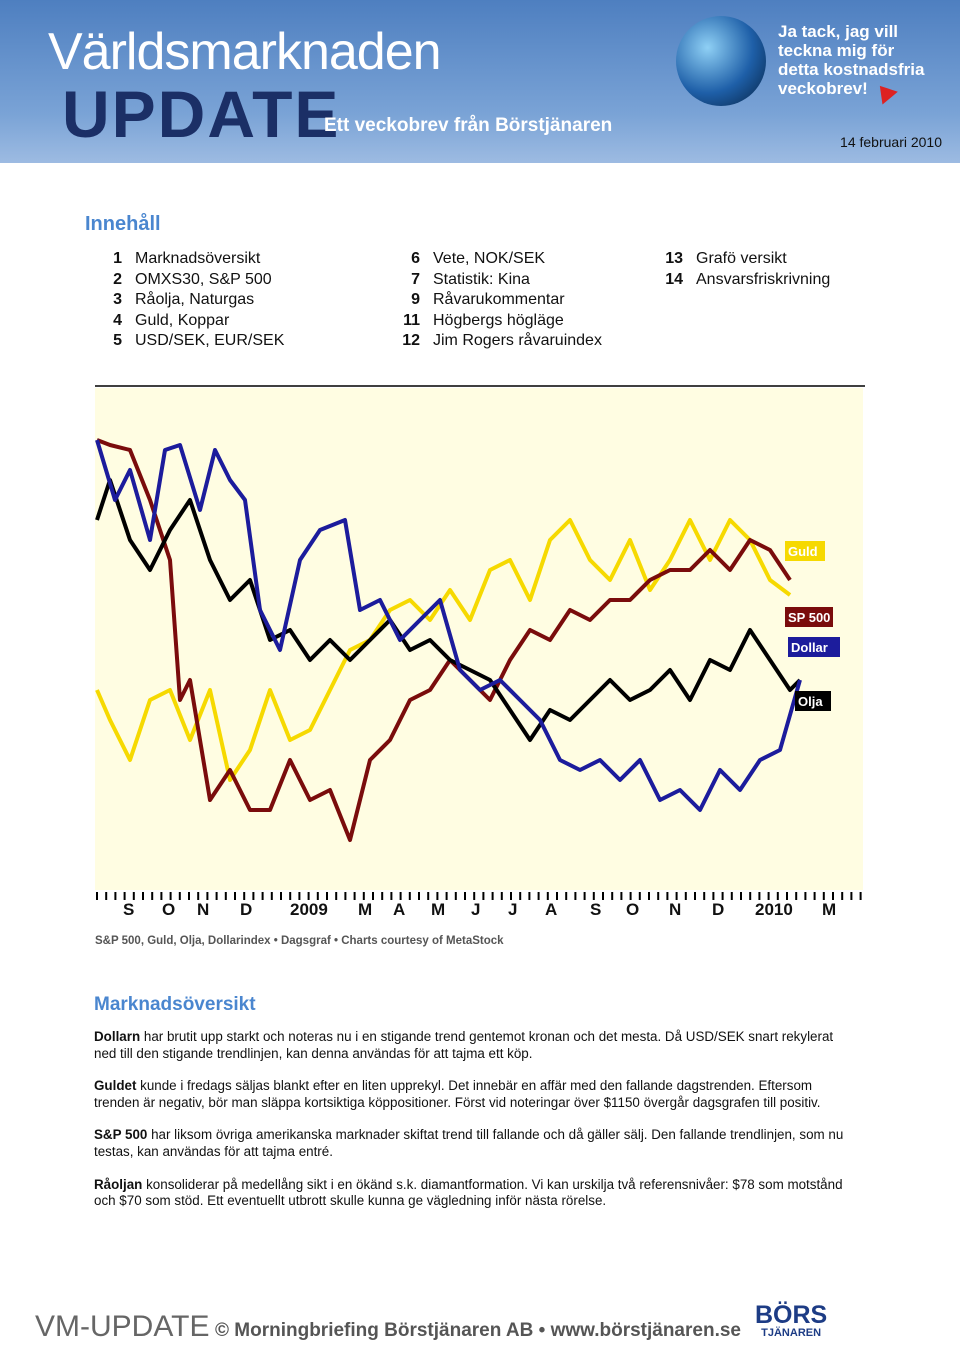  What do you see at coordinates (851, 69) in the screenshot?
I see `promo-line: detta kostnadsfria` at bounding box center [851, 69].